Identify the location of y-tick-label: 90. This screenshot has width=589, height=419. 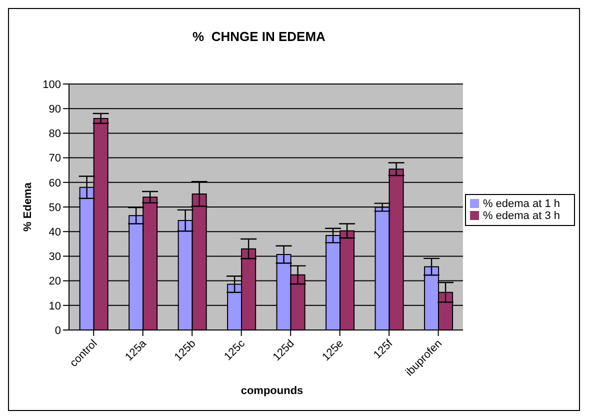
(54, 110).